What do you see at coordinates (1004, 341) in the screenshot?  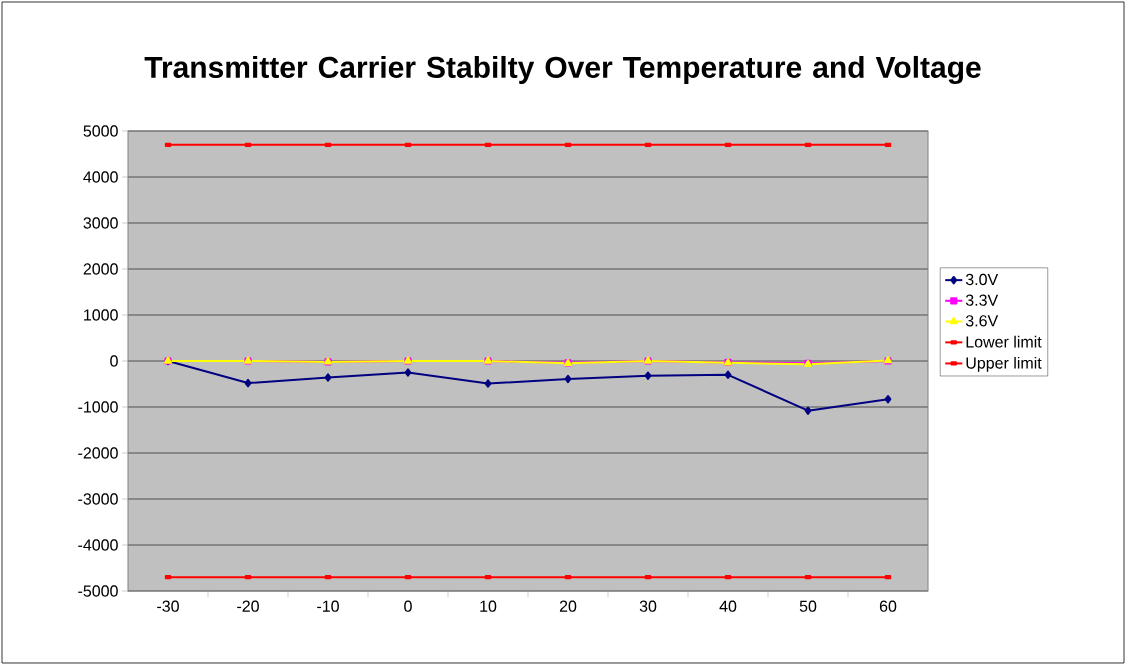 I see `legend-label: Lower limit` at bounding box center [1004, 341].